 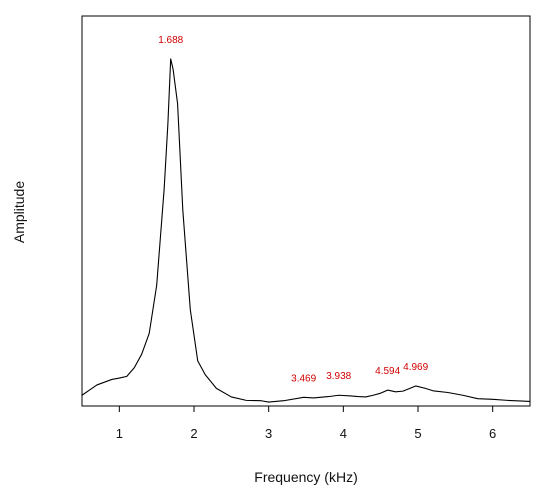 What do you see at coordinates (492, 433) in the screenshot?
I see `x-tick-label: 6` at bounding box center [492, 433].